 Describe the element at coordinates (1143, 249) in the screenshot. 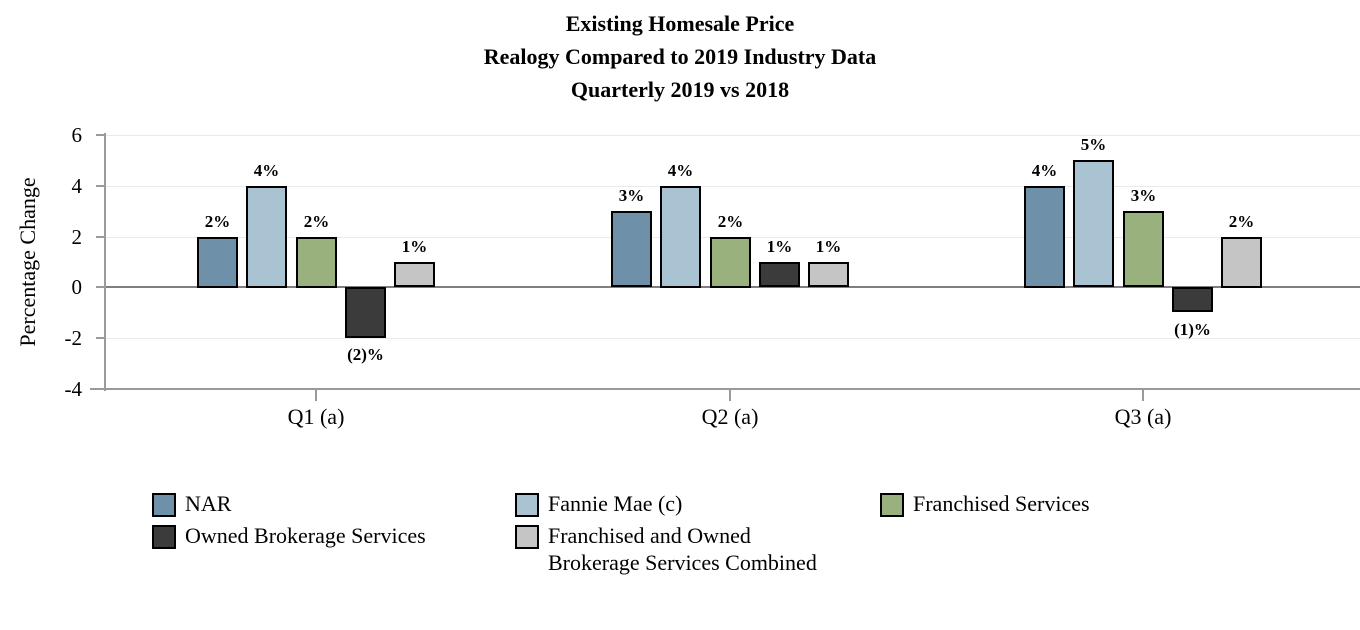

I see `bar-q3-a-franchised-services` at that location.